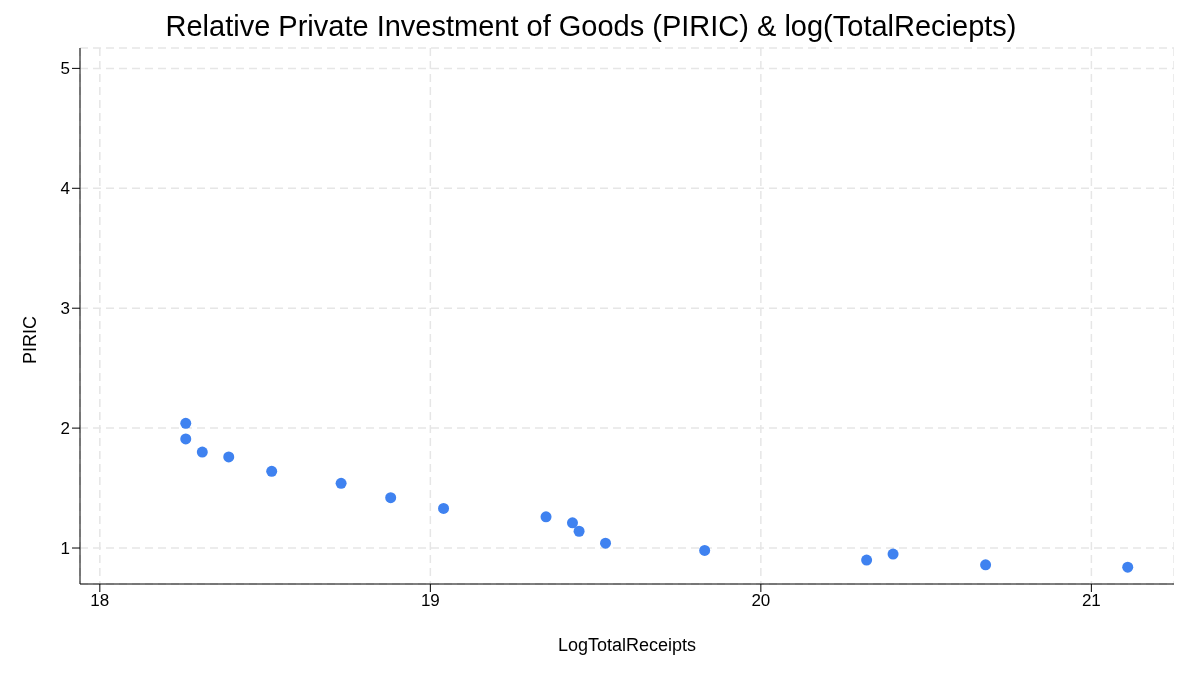 The width and height of the screenshot is (1182, 682). What do you see at coordinates (100, 601) in the screenshot?
I see `x-tick-label: 18` at bounding box center [100, 601].